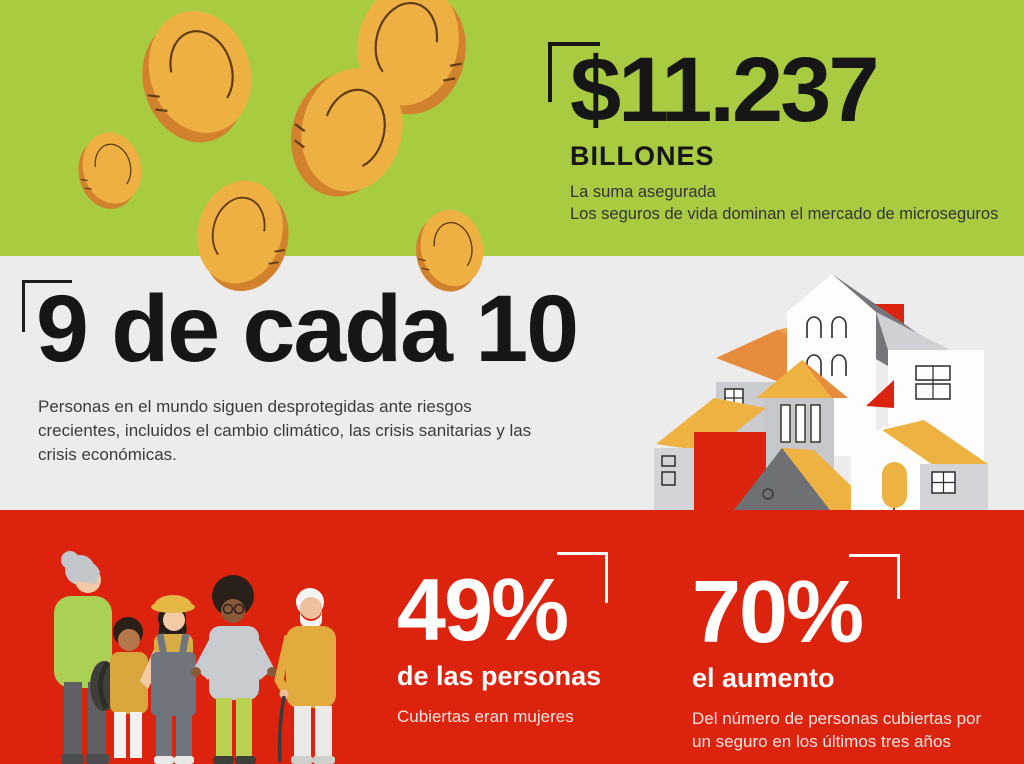 The image size is (1024, 764). Describe the element at coordinates (307, 329) in the screenshot. I see `unprotected-headline: 9 de cada 10` at that location.